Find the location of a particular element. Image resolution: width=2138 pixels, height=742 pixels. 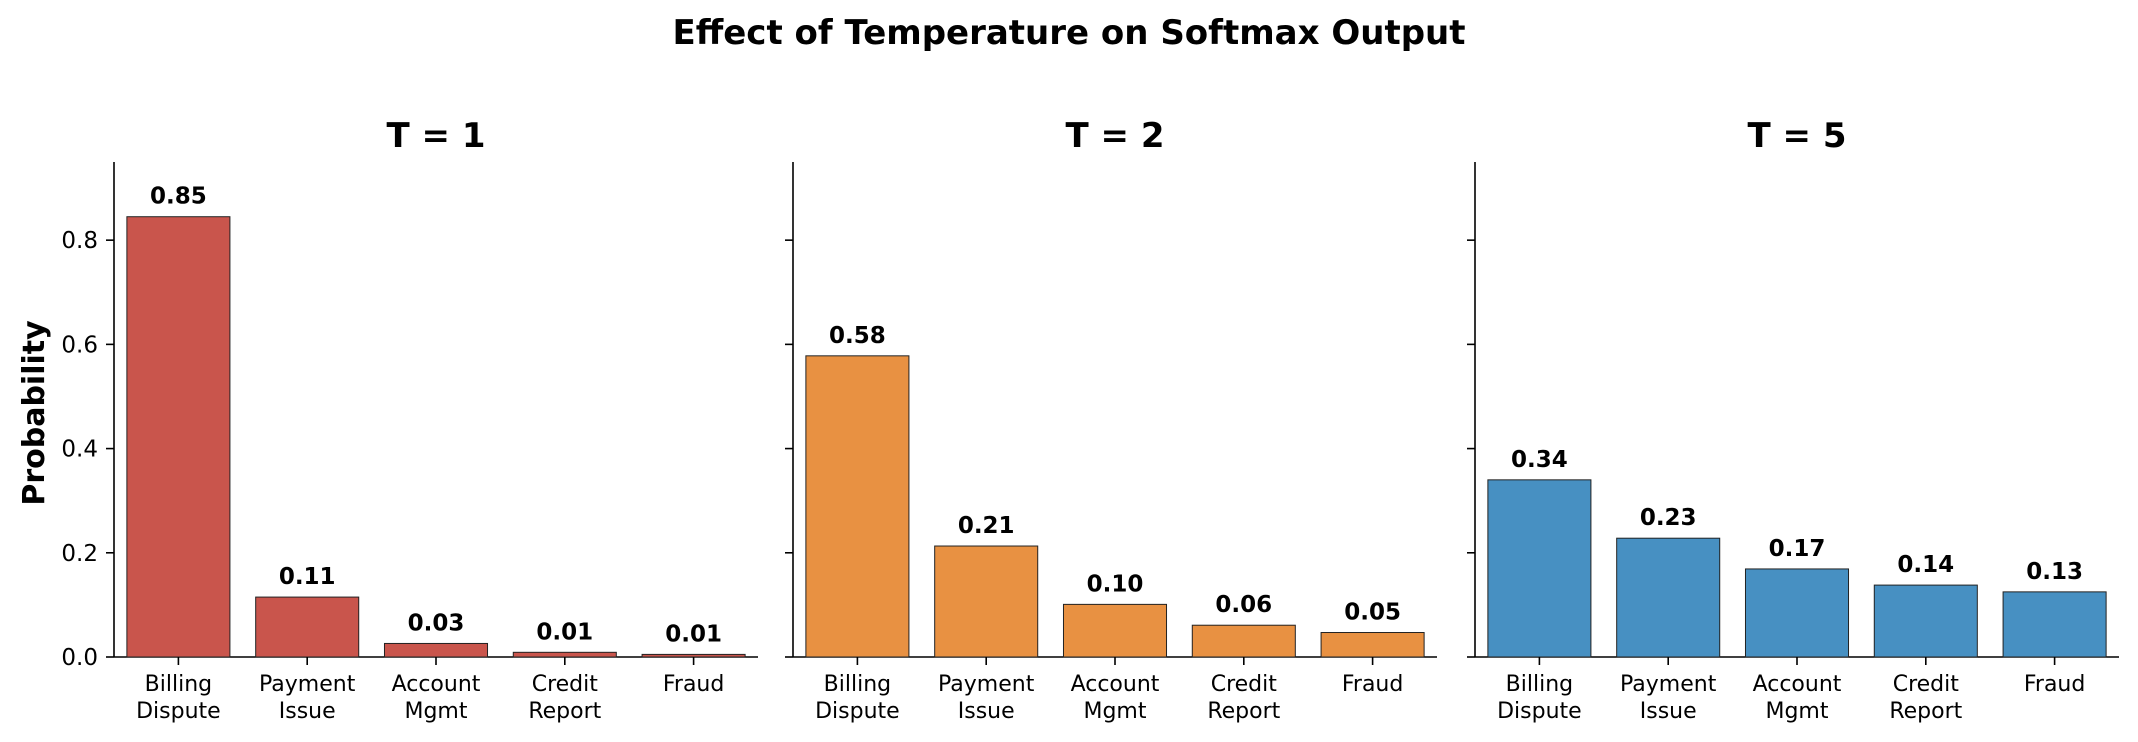

data-label: 0.11 is located at coordinates (307, 577).